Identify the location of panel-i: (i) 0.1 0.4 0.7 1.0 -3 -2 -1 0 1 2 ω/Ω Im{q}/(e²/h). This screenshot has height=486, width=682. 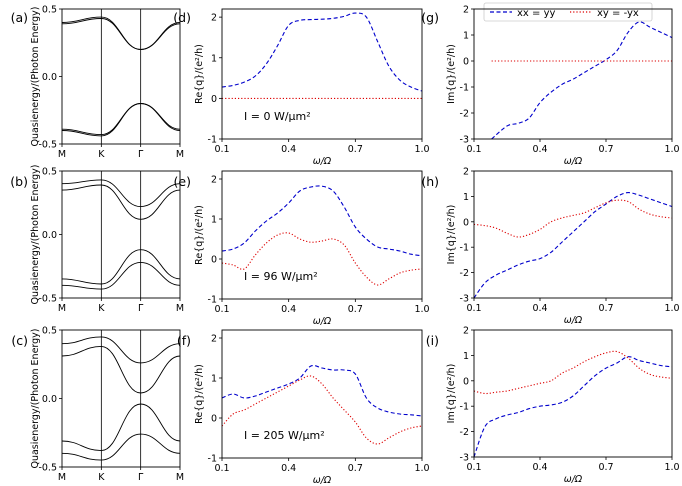
(553, 406).